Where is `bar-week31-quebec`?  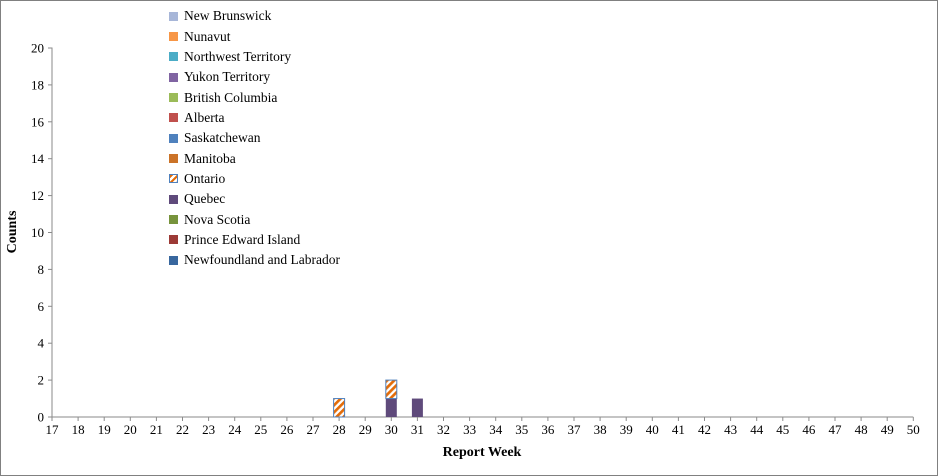
bar-week31-quebec is located at coordinates (417, 407).